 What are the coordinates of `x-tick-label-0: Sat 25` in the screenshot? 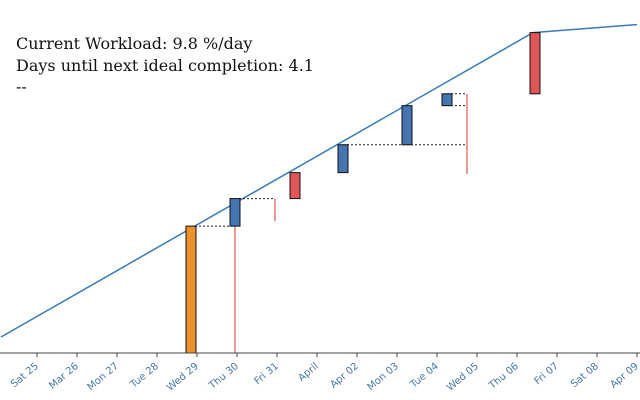 It's located at (25, 375).